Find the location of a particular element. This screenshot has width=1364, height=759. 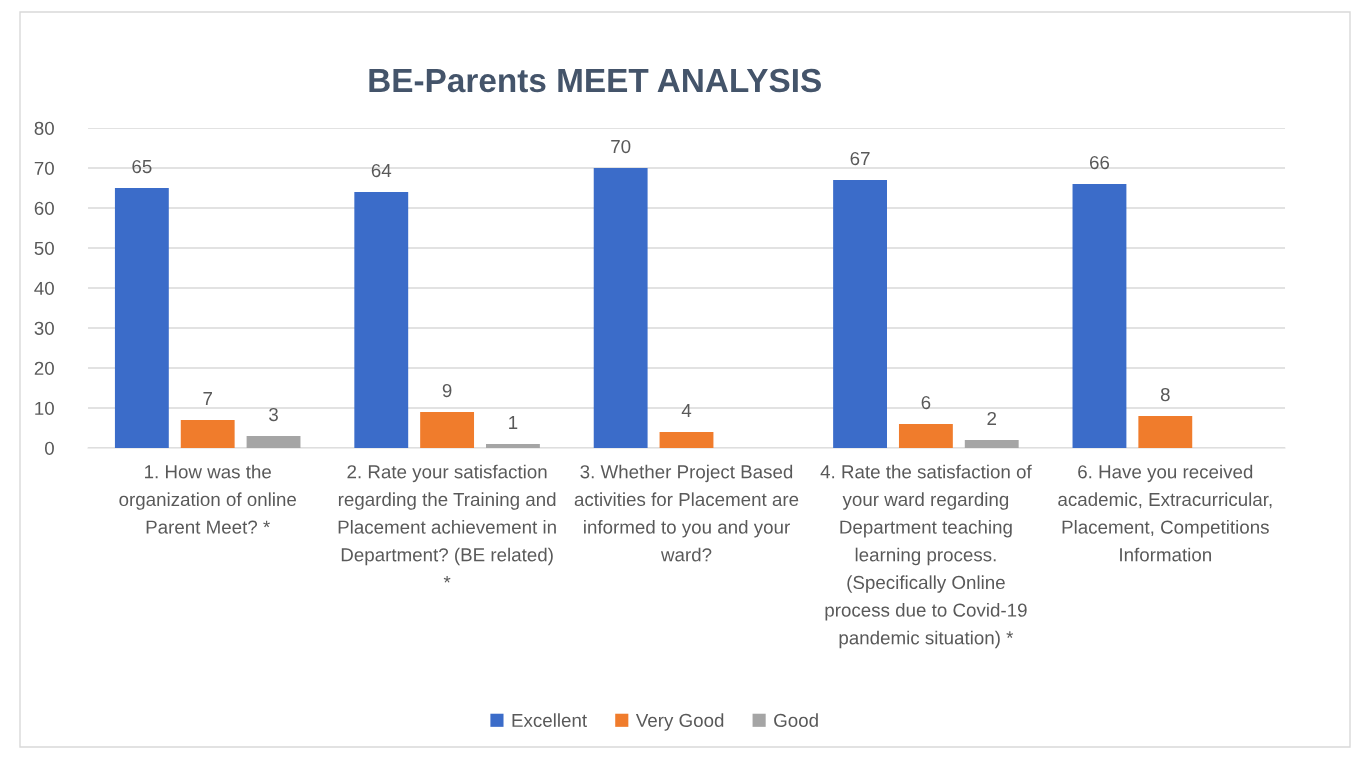

y-tick-label: 20 is located at coordinates (44, 368).